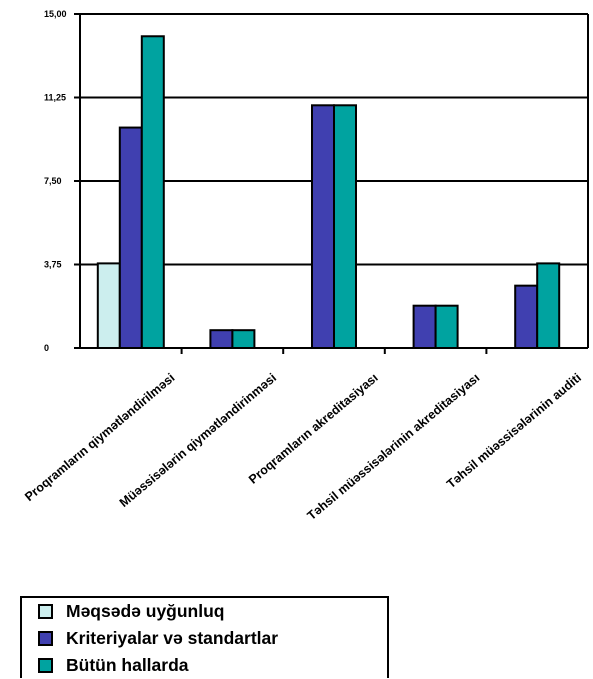  Describe the element at coordinates (204, 665) in the screenshot. I see `legend-item: Bütün hallarda` at that location.